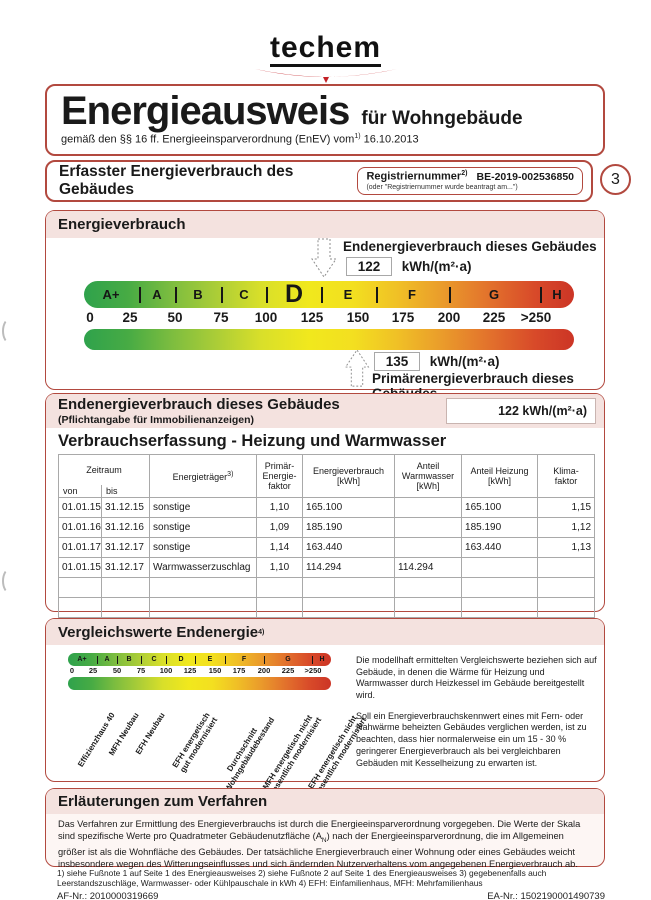  Describe the element at coordinates (500, 567) in the screenshot. I see `cell-anteil-heizung` at that location.